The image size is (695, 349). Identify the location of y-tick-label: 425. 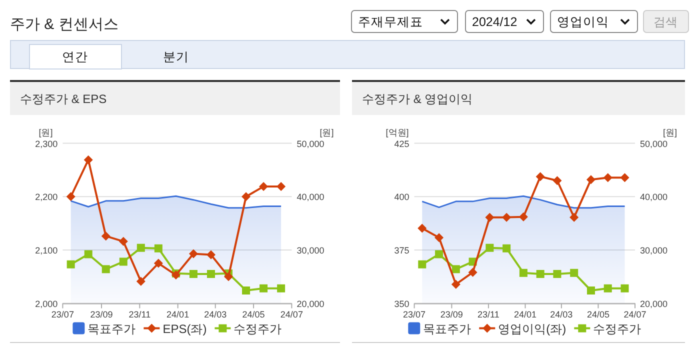
(402, 143).